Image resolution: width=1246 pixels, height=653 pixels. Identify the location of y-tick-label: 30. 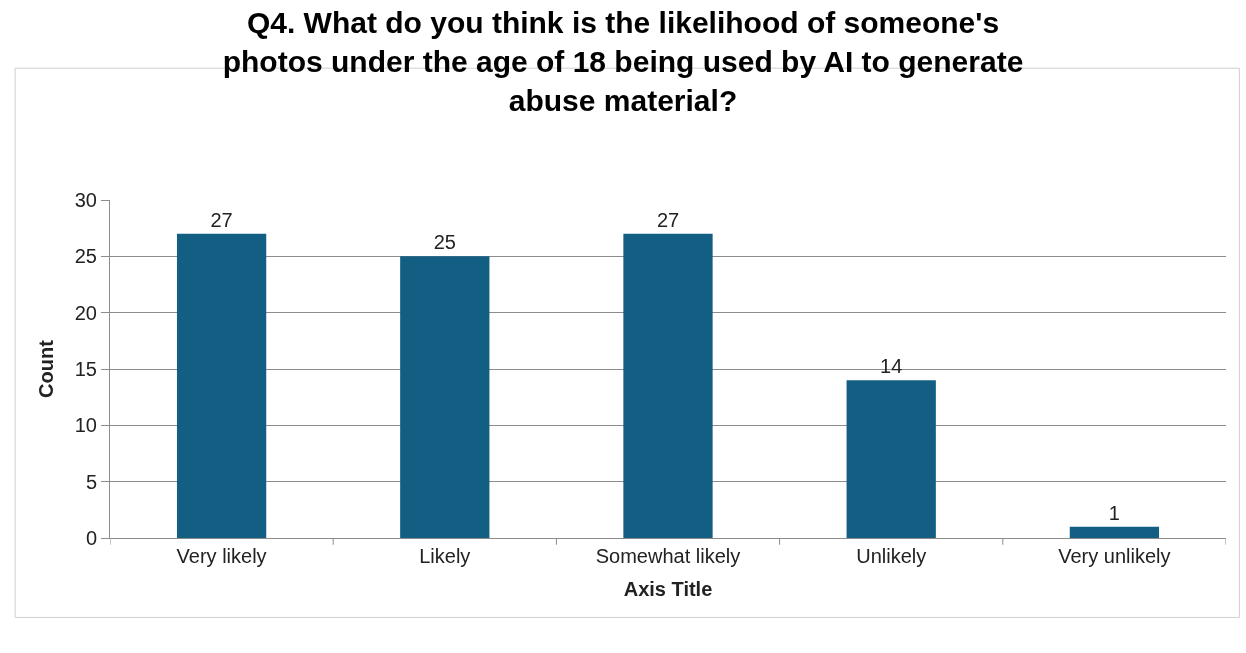
(85, 200).